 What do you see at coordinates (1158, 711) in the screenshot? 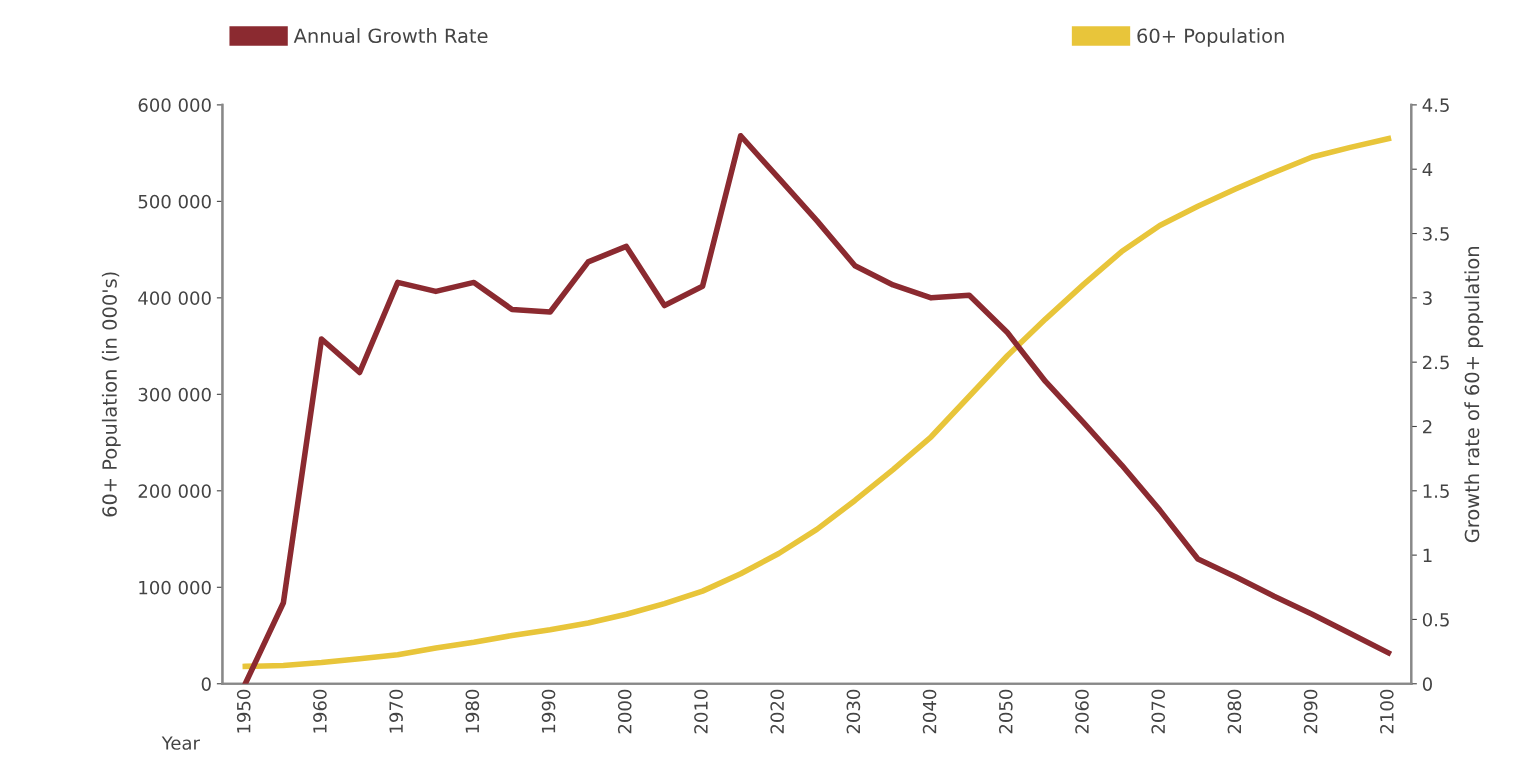
I see `x-tick-label: 2070` at bounding box center [1158, 711].